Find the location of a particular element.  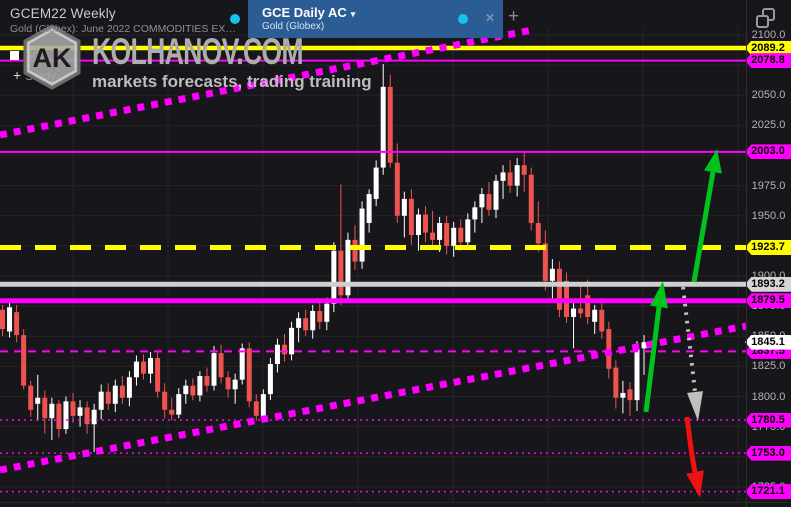

tab-gce-daily: GCE Daily AC ▾ Gold (Globex) ✕ is located at coordinates (375, 19).